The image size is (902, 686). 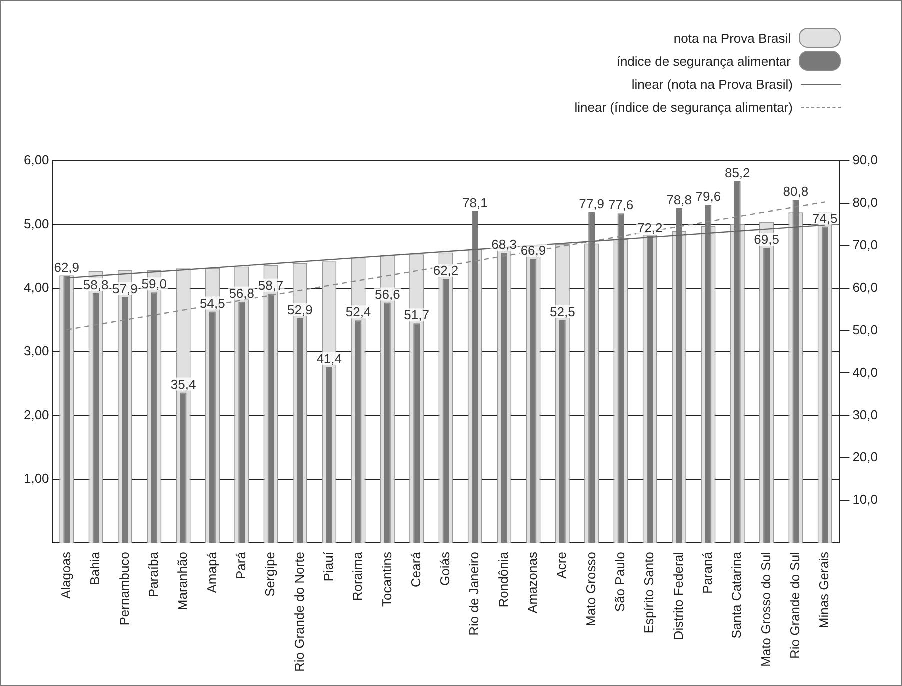 I want to click on data-label: 58,8, so click(x=96, y=285).